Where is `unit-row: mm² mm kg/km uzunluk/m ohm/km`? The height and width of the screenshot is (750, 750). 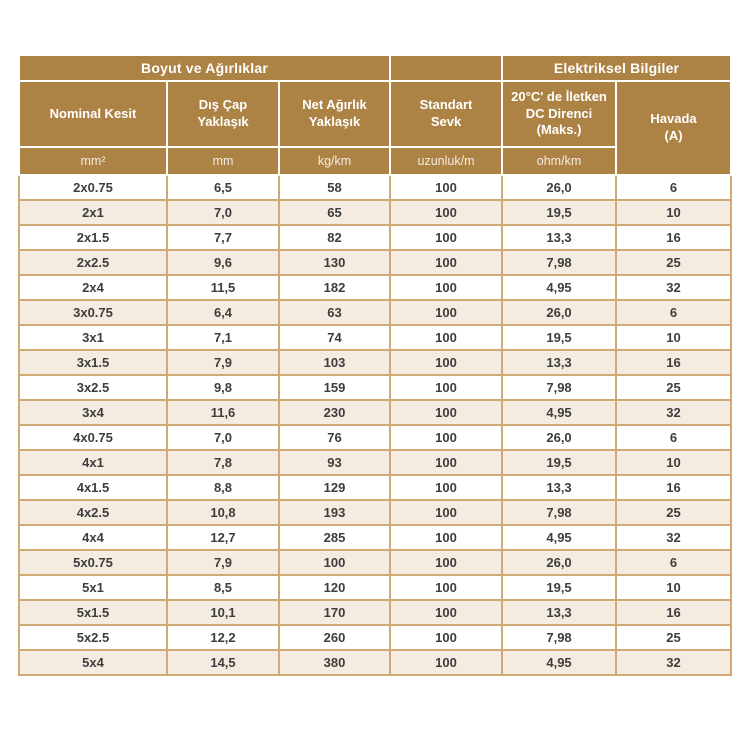
unit-row: mm² mm kg/km uzunluk/m ohm/km is located at coordinates (375, 162).